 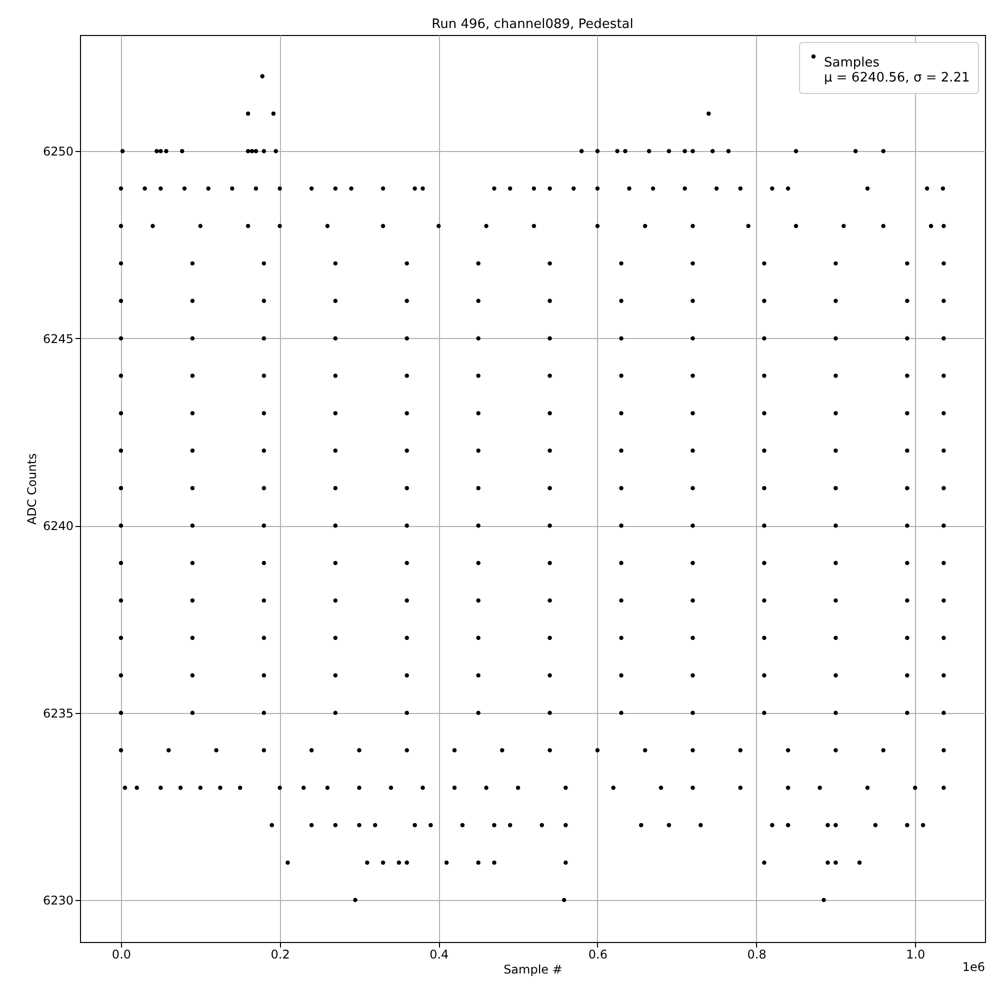 I want to click on text: 1e6, so click(x=973, y=967).